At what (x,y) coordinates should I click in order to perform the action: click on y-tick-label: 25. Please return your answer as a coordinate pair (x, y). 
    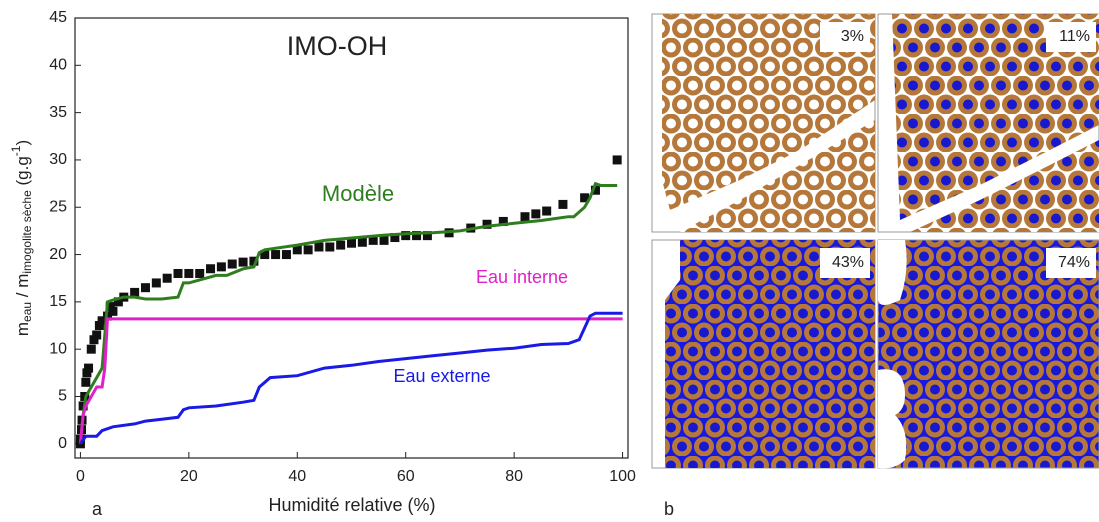
    Looking at the image, I should click on (58, 206).